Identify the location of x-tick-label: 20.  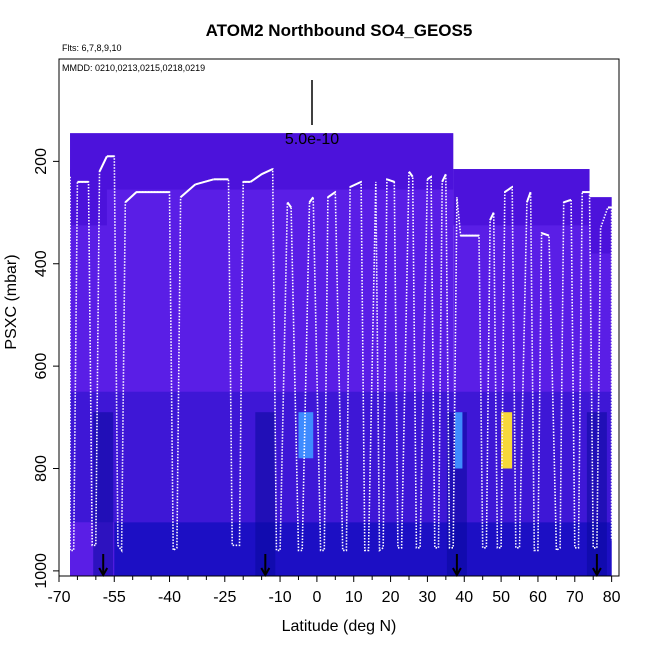
(391, 597).